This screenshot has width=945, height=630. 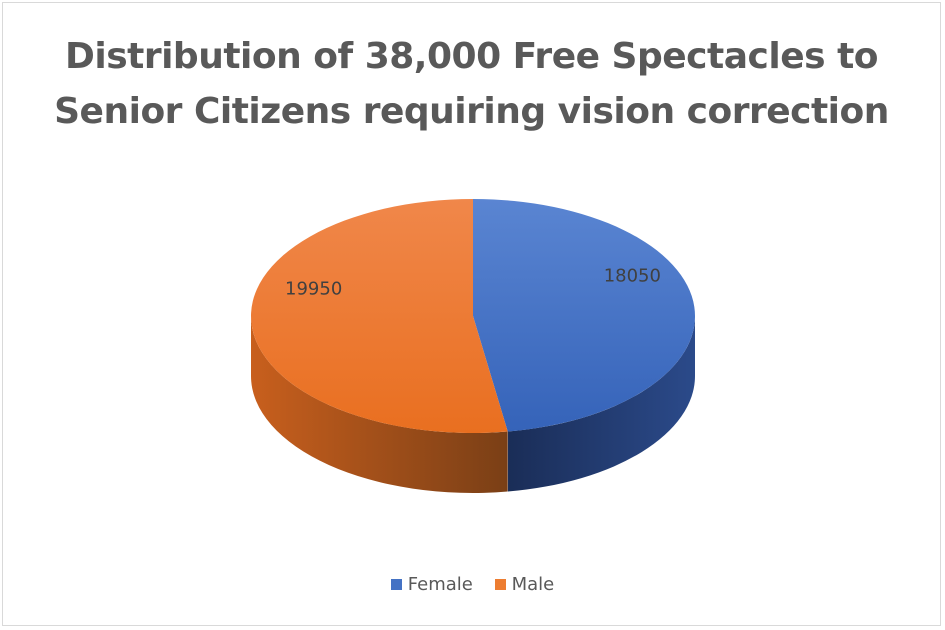 I want to click on chart-legend: Female Male, so click(x=472, y=584).